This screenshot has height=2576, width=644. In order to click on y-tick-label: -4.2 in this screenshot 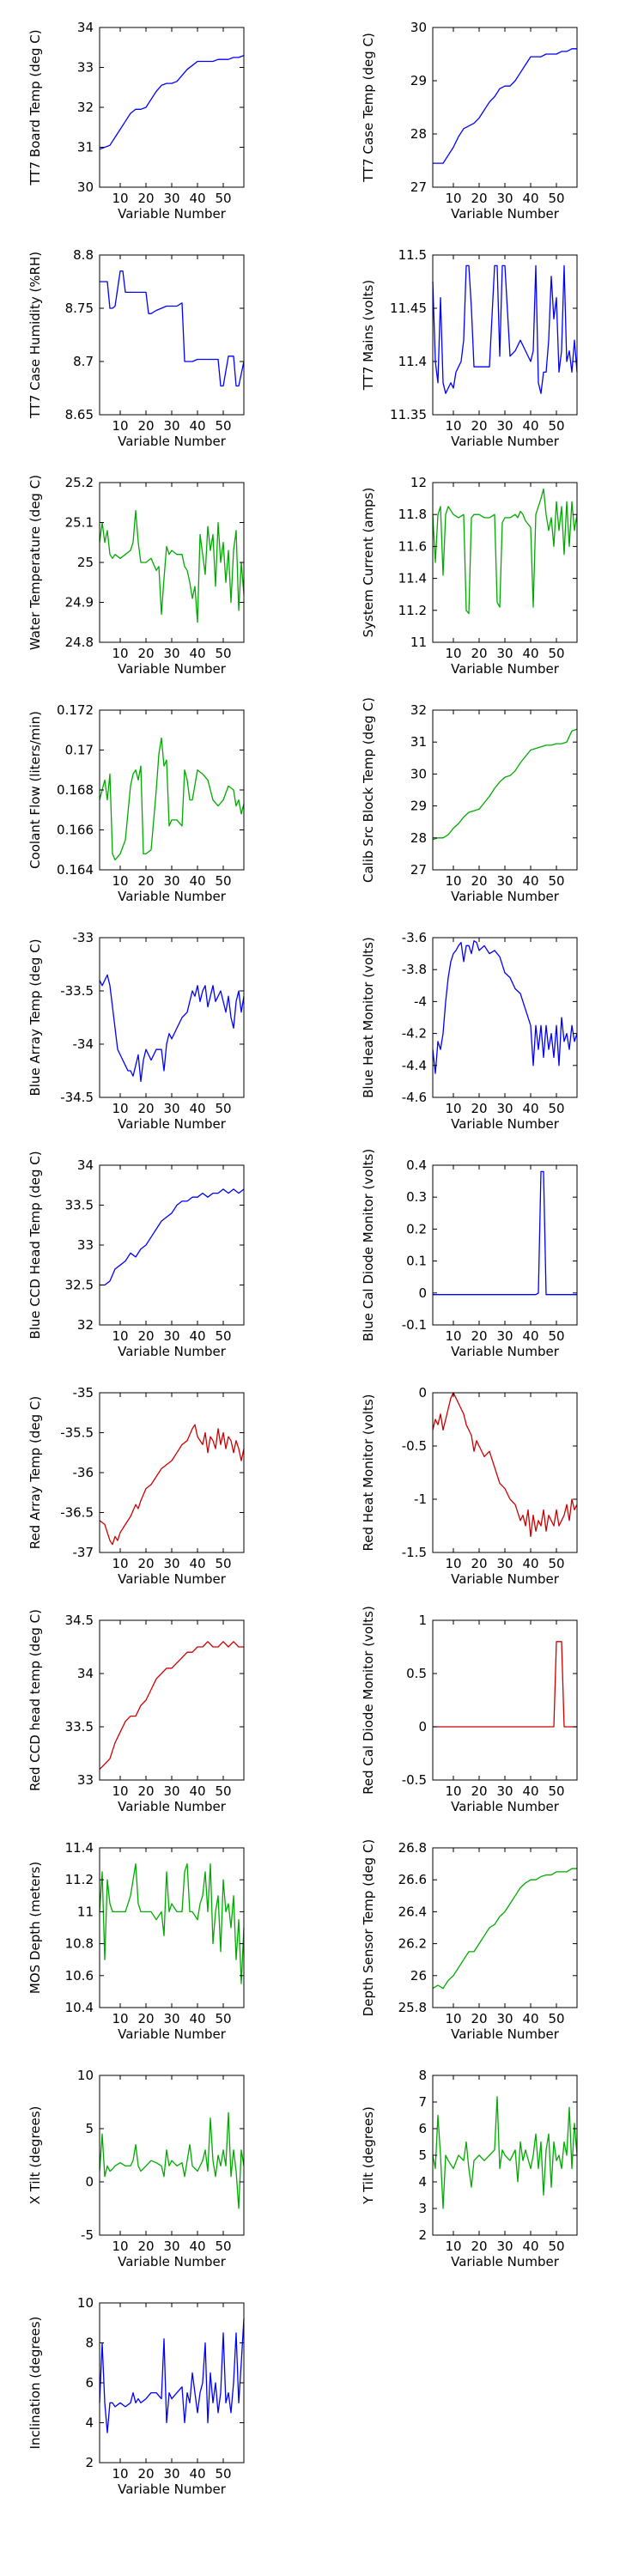, I will do `click(414, 1034)`.